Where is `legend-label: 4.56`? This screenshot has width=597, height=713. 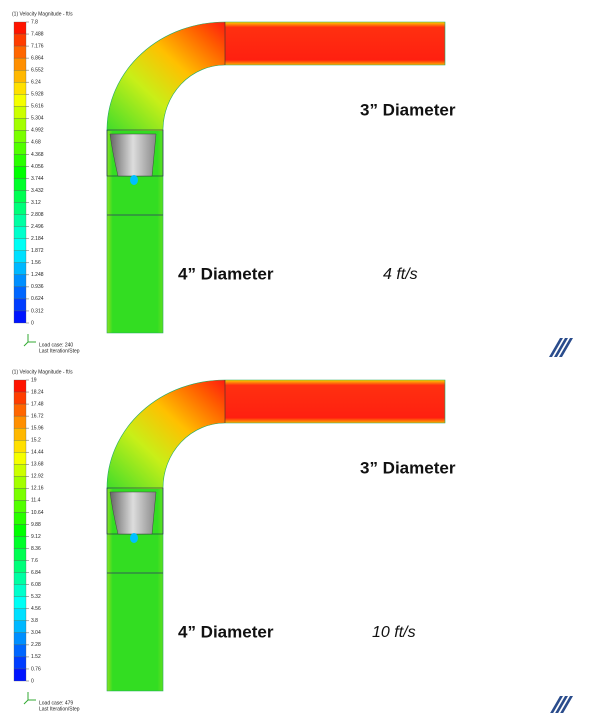
legend-label: 4.56 is located at coordinates (36, 609).